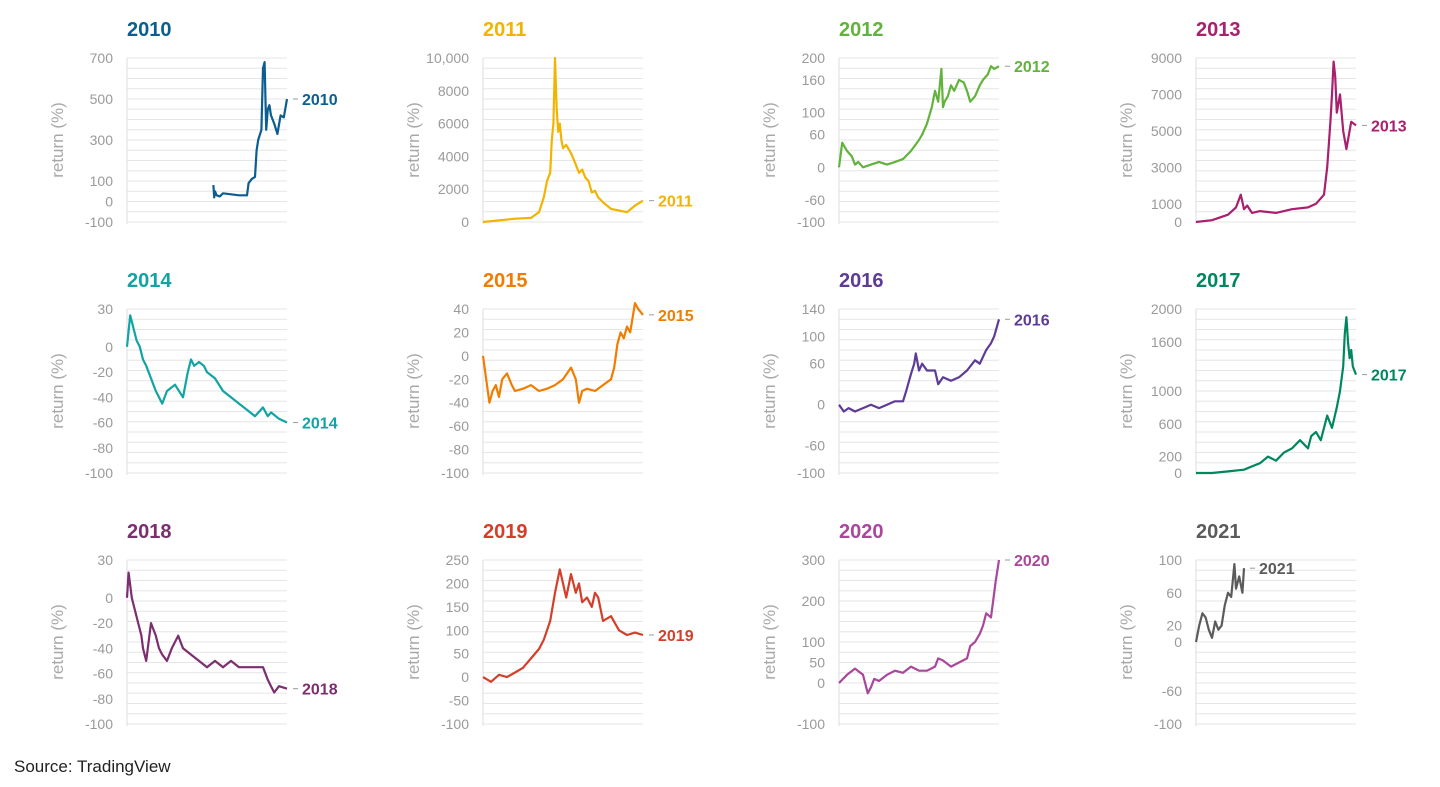 This screenshot has width=1440, height=787. I want to click on y-tick-label: 5000, so click(1166, 131).